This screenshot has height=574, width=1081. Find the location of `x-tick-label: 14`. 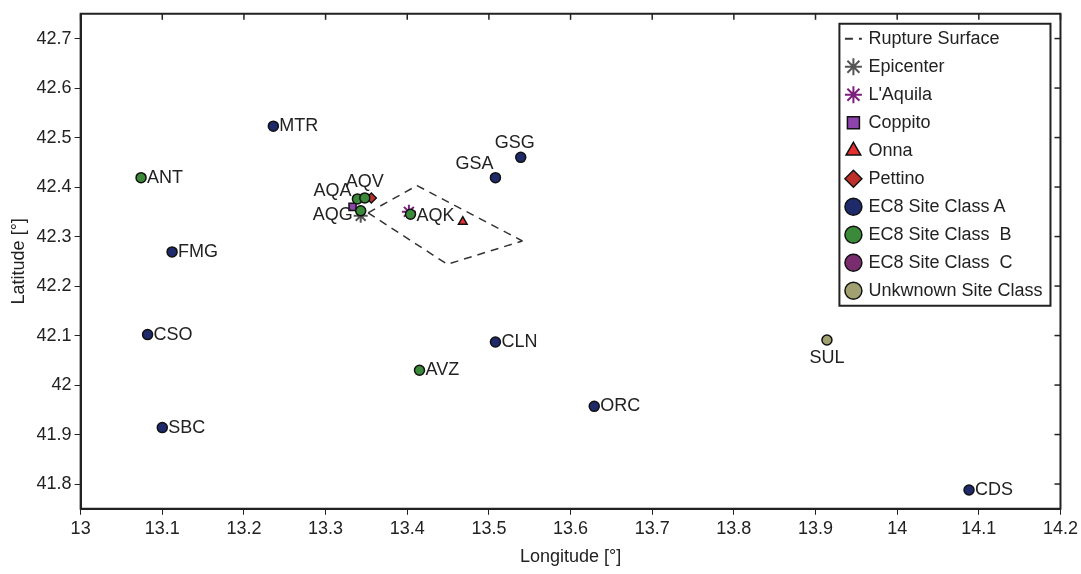

x-tick-label: 14 is located at coordinates (897, 527).